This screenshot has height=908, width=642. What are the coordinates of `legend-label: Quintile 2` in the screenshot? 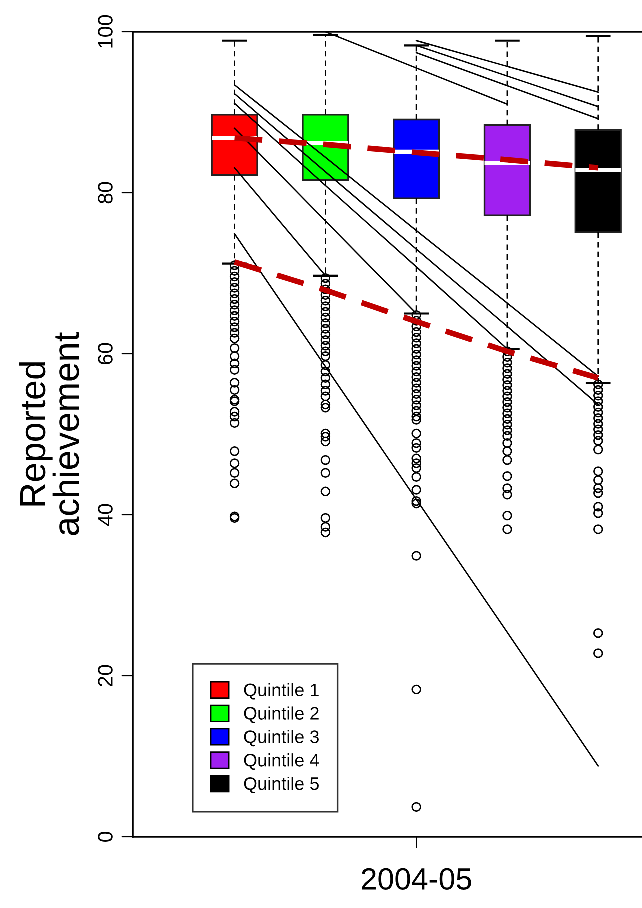 It's located at (281, 715).